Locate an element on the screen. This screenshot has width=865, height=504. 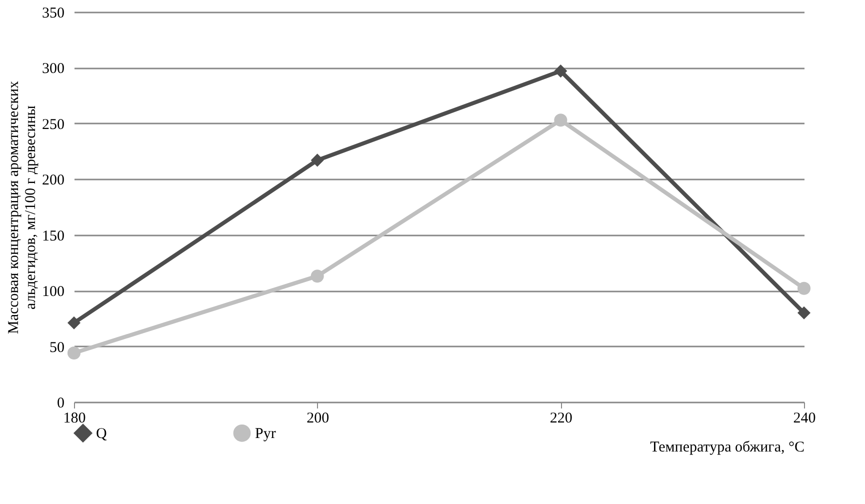
x-axis-title: Температура обжига, °C is located at coordinates (727, 448).